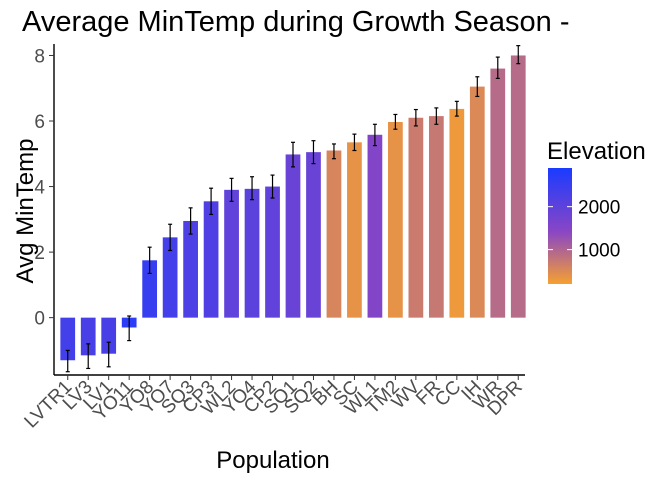 The width and height of the screenshot is (672, 480). What do you see at coordinates (415, 117) in the screenshot?
I see `error-bar-wv` at bounding box center [415, 117].